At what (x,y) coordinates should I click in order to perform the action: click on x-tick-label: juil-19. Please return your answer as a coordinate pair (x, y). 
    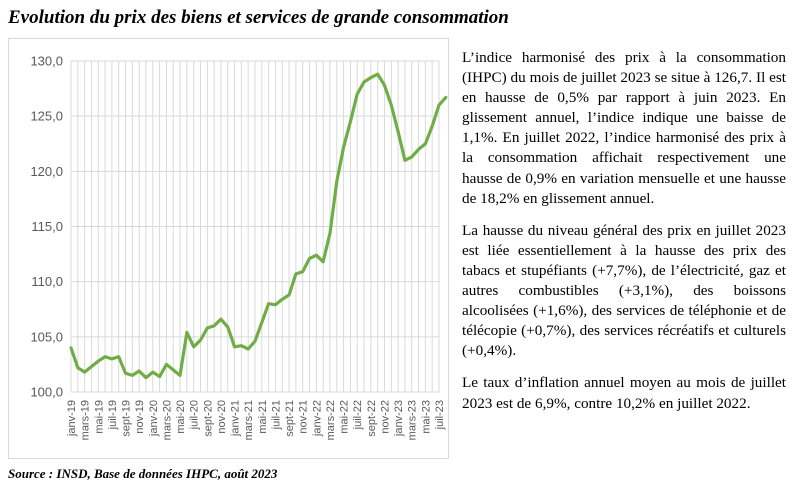
    Looking at the image, I should click on (113, 415).